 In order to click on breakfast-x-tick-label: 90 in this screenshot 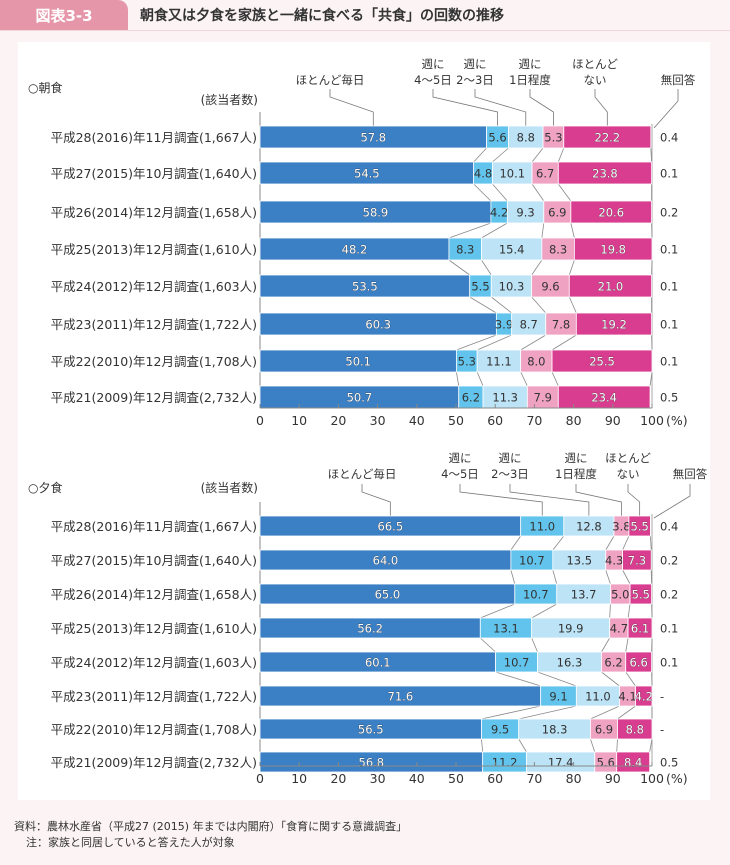, I will do `click(613, 420)`.